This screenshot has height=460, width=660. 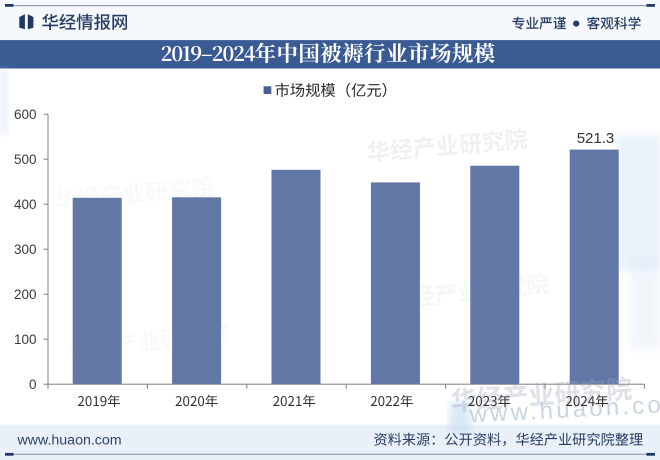 I want to click on svg-text: 200, so click(x=25, y=294).